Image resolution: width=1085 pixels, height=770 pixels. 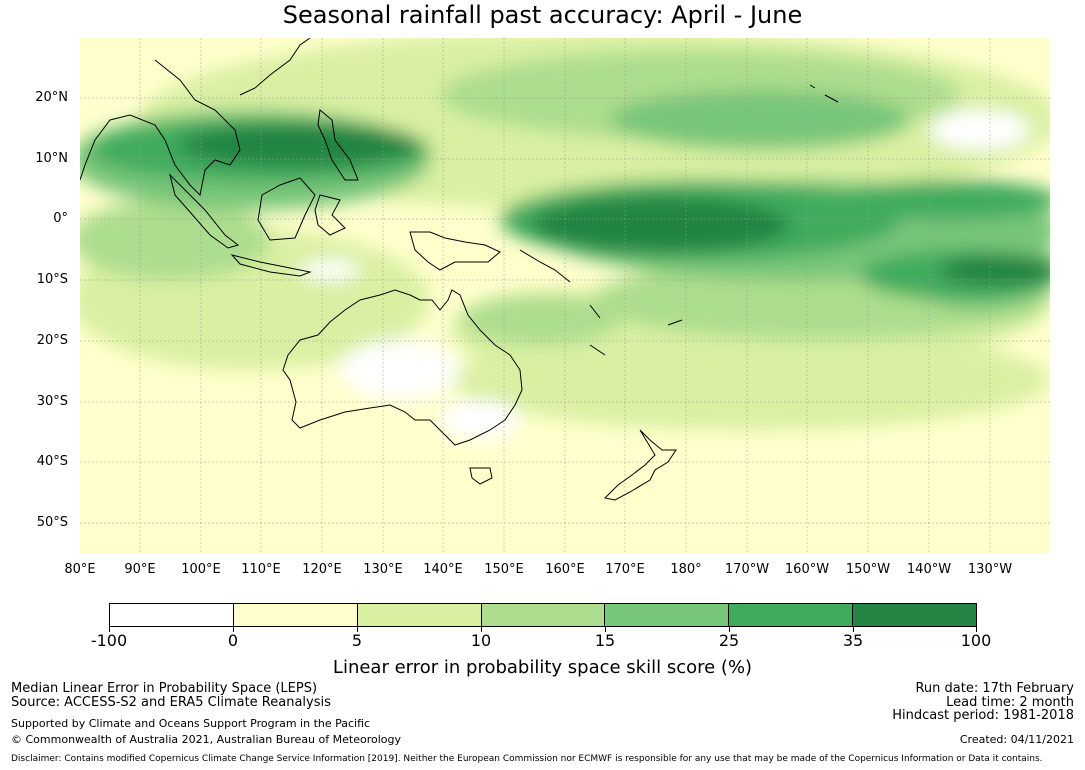 What do you see at coordinates (160, 128) in the screenshot?
I see `indochina-coast` at bounding box center [160, 128].